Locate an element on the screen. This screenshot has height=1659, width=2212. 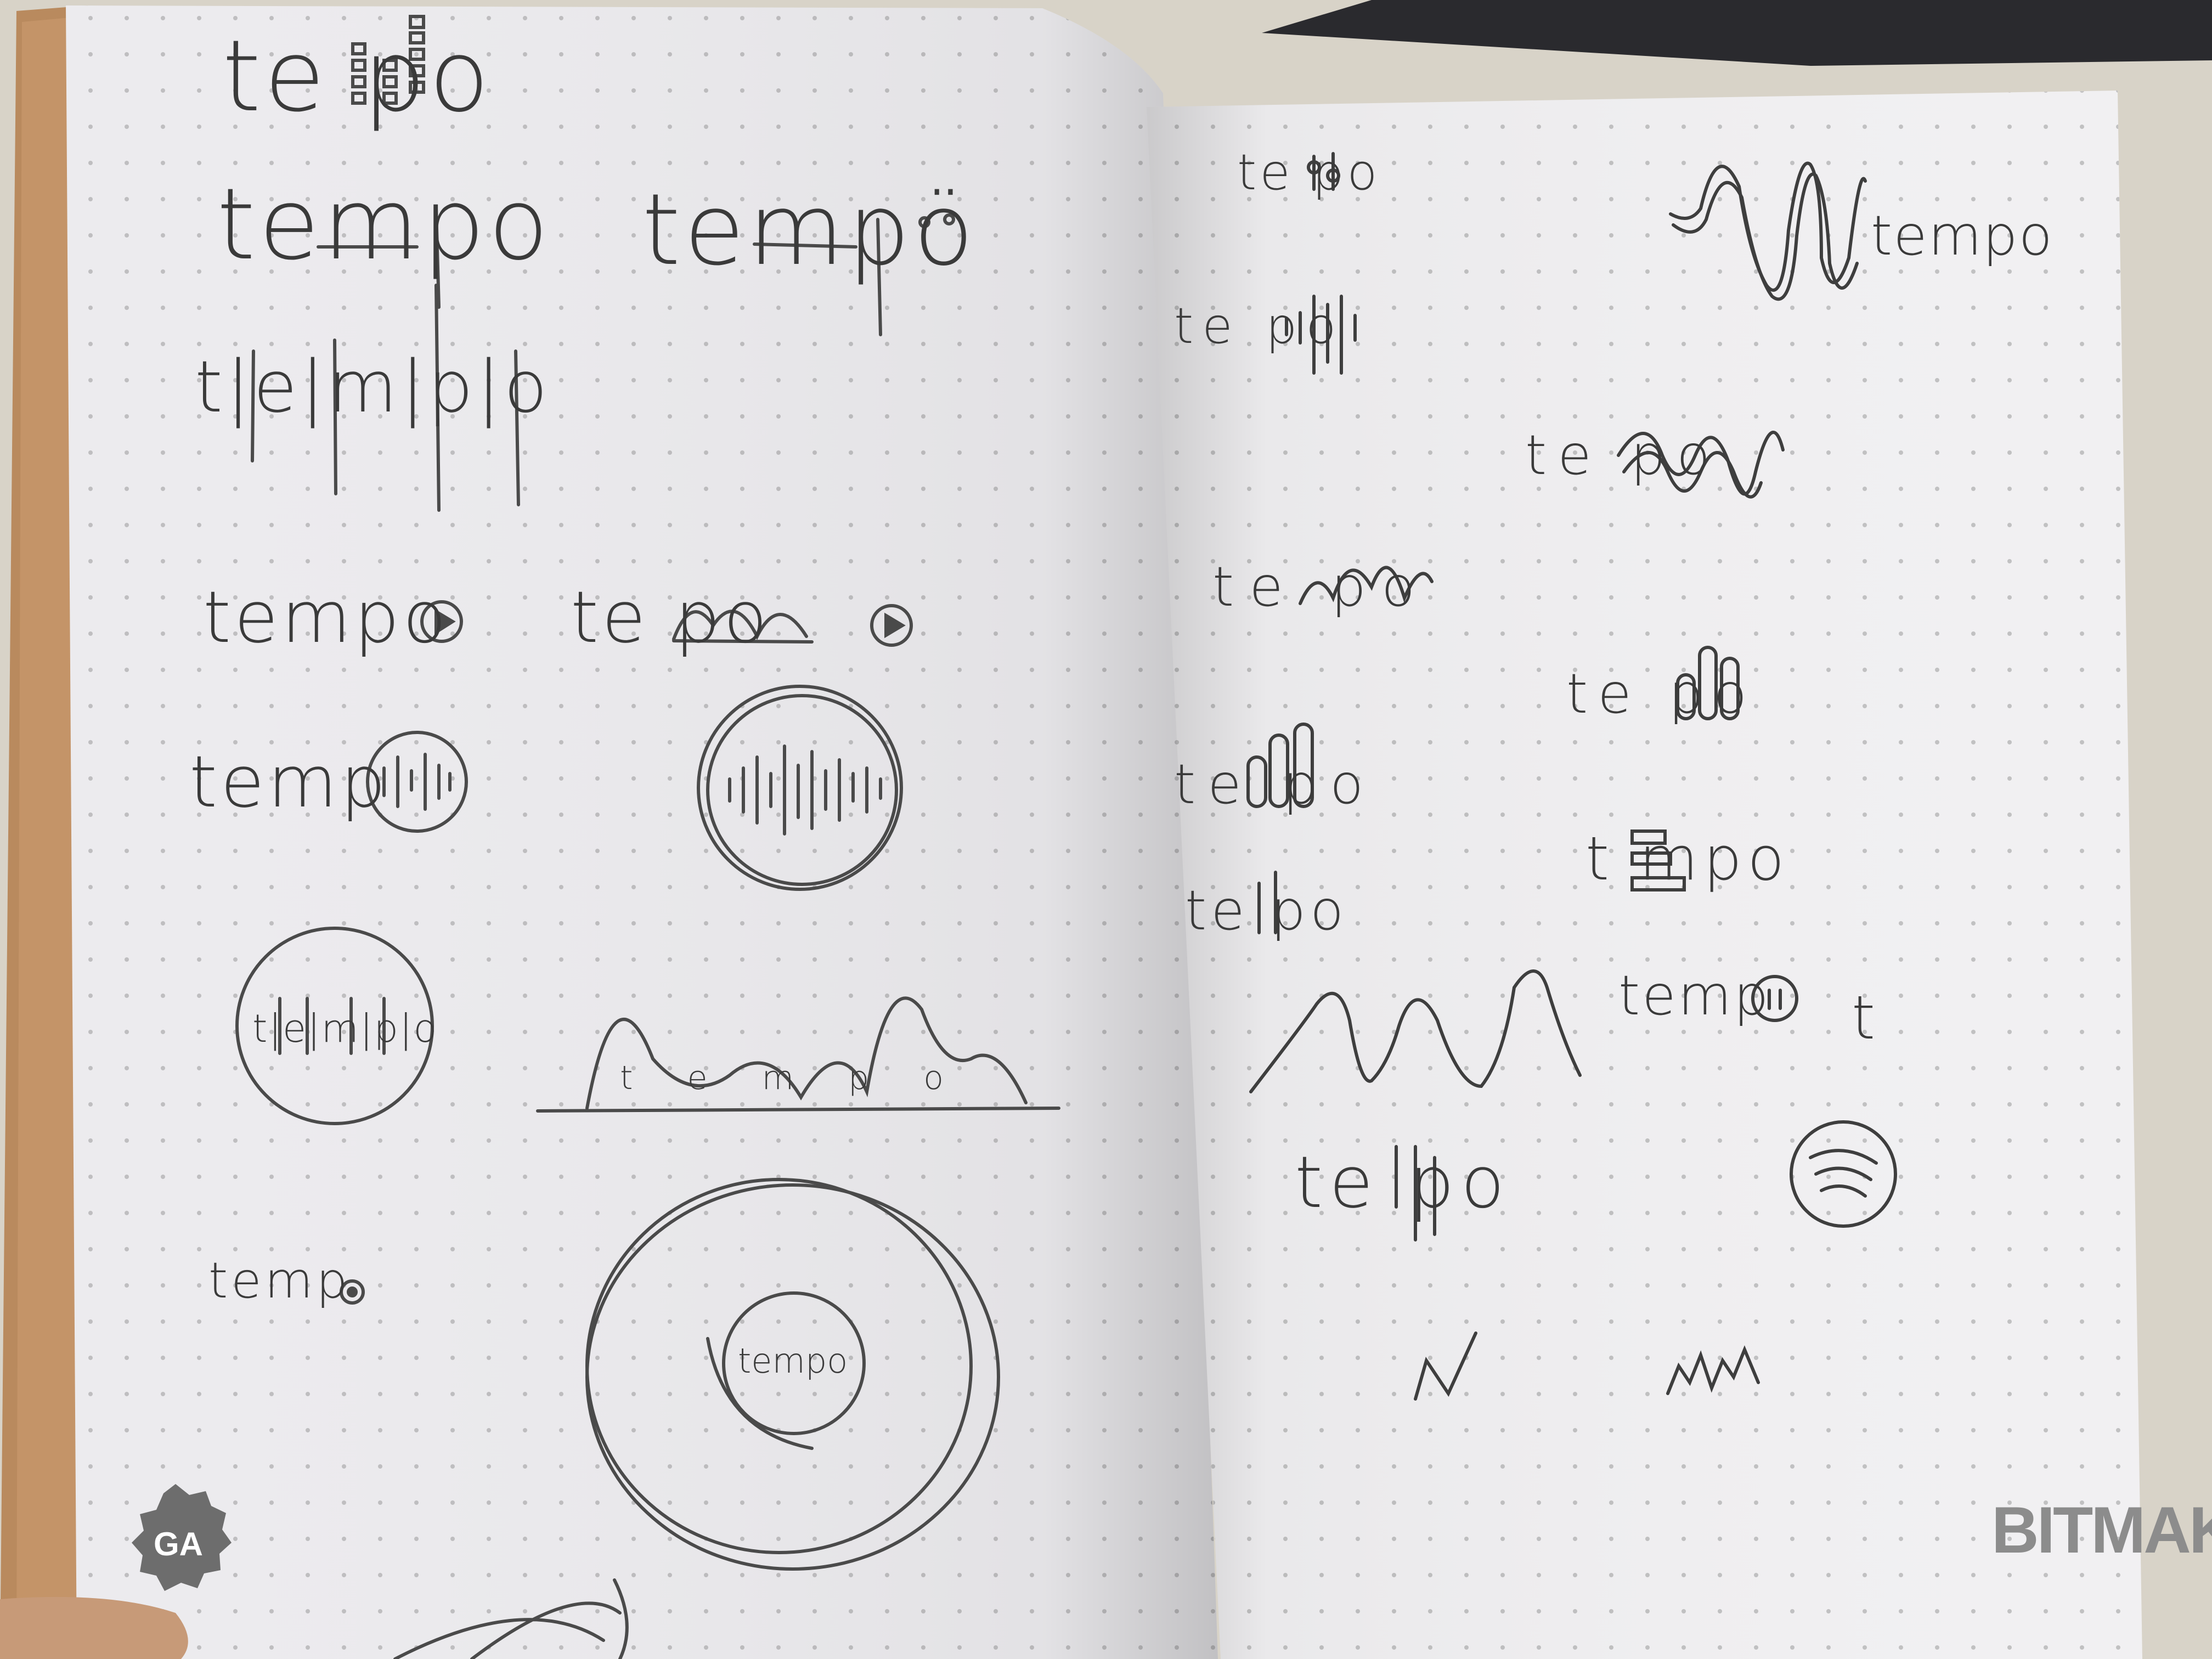
sketch-label-r10: te po is located at coordinates (1403, 1183).